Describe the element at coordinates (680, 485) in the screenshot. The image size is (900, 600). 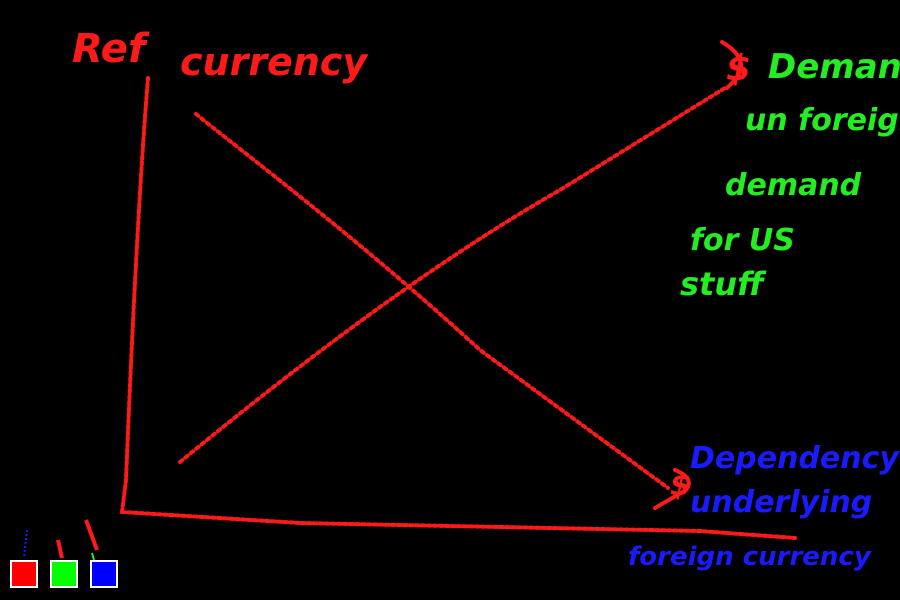
I see `dollar-label-bottom: $` at that location.